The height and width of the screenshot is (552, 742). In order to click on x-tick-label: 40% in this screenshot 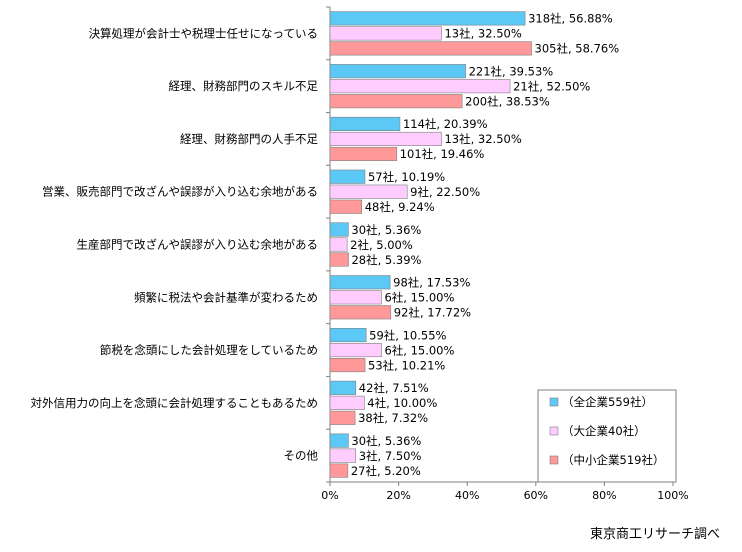, I will do `click(467, 495)`.